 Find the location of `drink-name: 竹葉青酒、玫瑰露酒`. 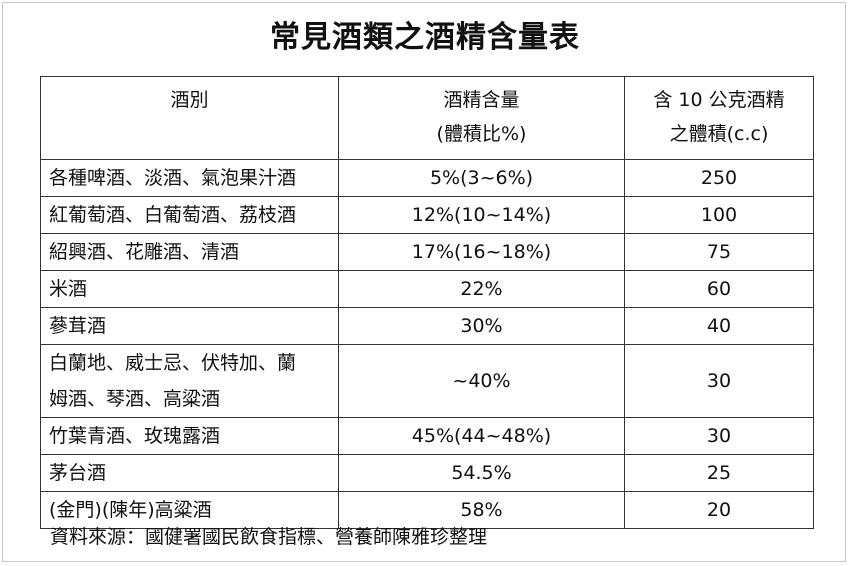

drink-name: 竹葉青酒、玫瑰露酒 is located at coordinates (189, 436).